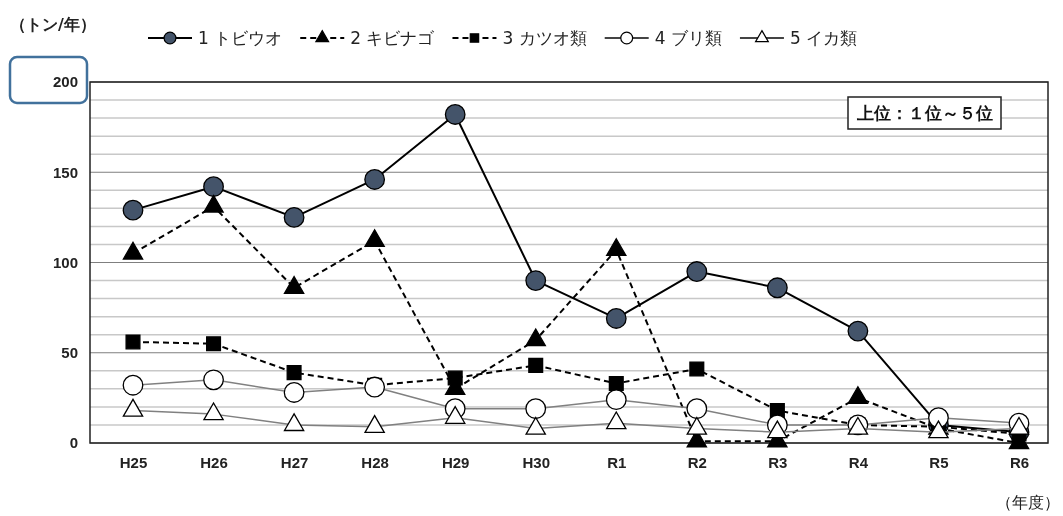 The height and width of the screenshot is (516, 1063). What do you see at coordinates (823, 38) in the screenshot?
I see `legend-label: 5 イカ類` at bounding box center [823, 38].